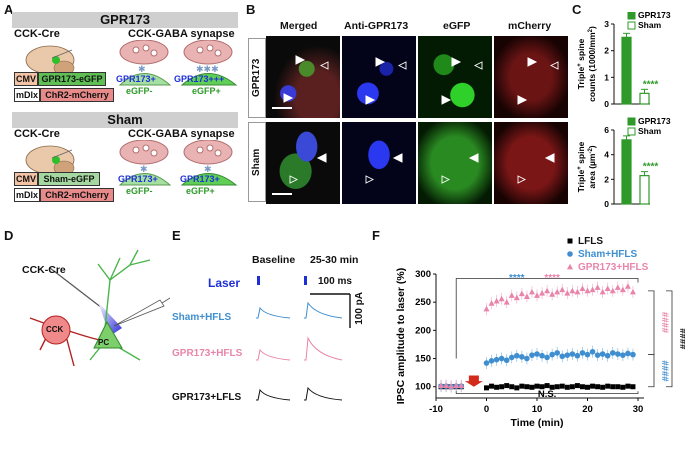 This screenshot has height=450, width=685. Describe the element at coordinates (251, 9) in the screenshot. I see `panel-letter-b: B` at that location.